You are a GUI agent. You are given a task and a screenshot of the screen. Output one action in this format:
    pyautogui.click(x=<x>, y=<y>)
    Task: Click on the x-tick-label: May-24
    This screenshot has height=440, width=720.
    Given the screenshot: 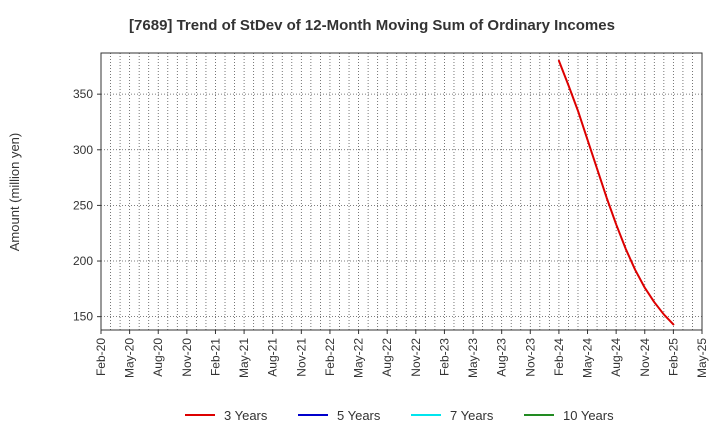 What is the action you would take?
    pyautogui.click(x=588, y=358)
    